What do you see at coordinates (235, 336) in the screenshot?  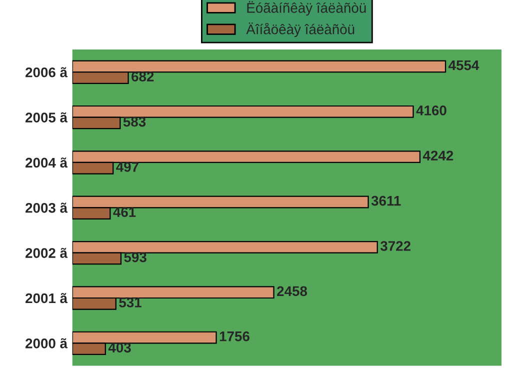 I see `data-label: 1756` at bounding box center [235, 336].